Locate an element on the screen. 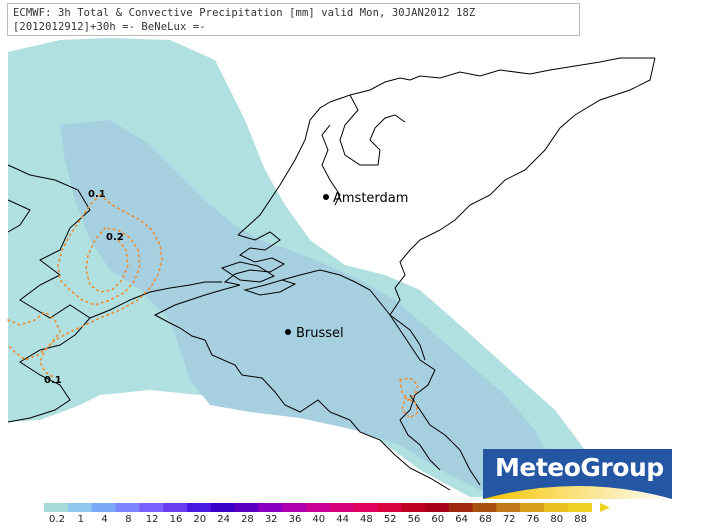 The image size is (725, 528). meteogroup-logo: MeteoGroup is located at coordinates (577, 474).